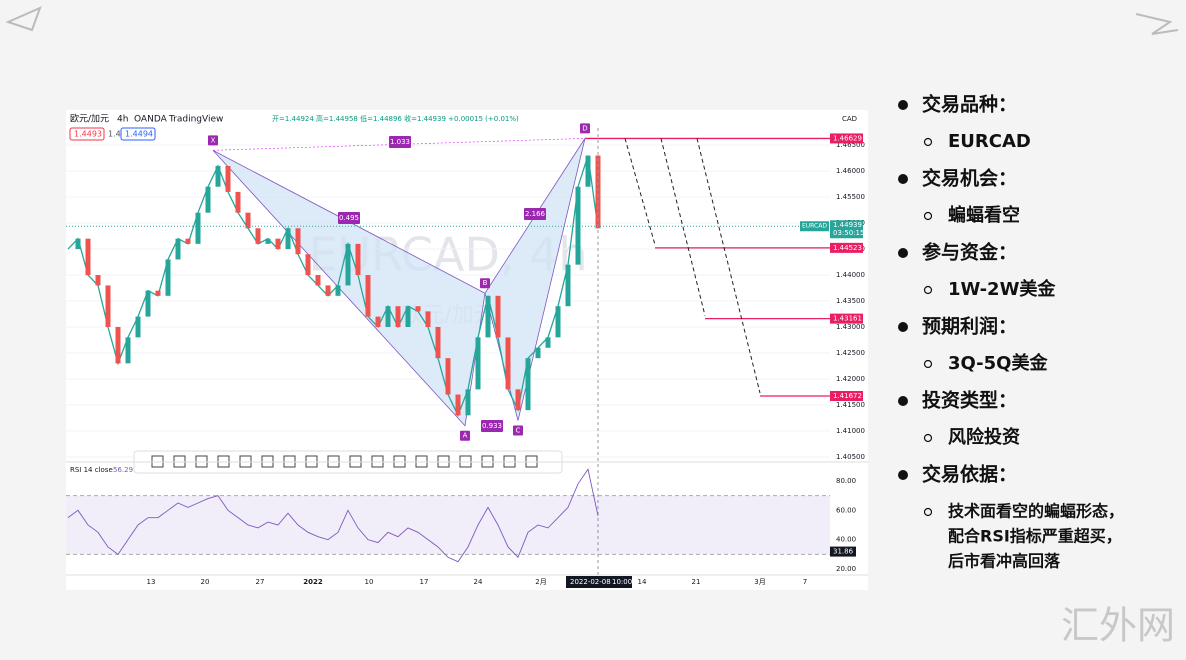 Image resolution: width=1186 pixels, height=660 pixels. What do you see at coordinates (1004, 561) in the screenshot?
I see `bullet-detail: 后市看冲高回落` at bounding box center [1004, 561].